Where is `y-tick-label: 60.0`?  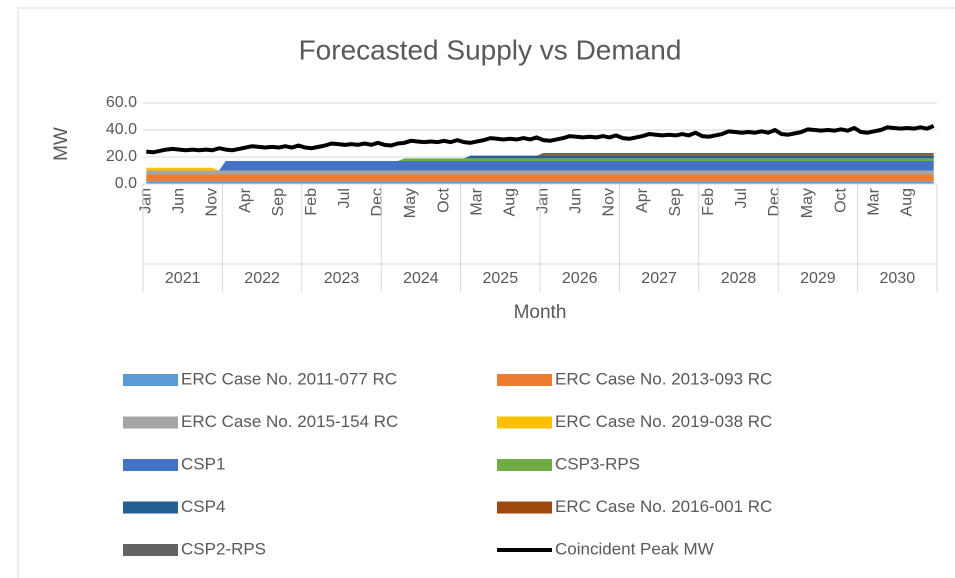
y-tick-label: 60.0 is located at coordinates (121, 102).